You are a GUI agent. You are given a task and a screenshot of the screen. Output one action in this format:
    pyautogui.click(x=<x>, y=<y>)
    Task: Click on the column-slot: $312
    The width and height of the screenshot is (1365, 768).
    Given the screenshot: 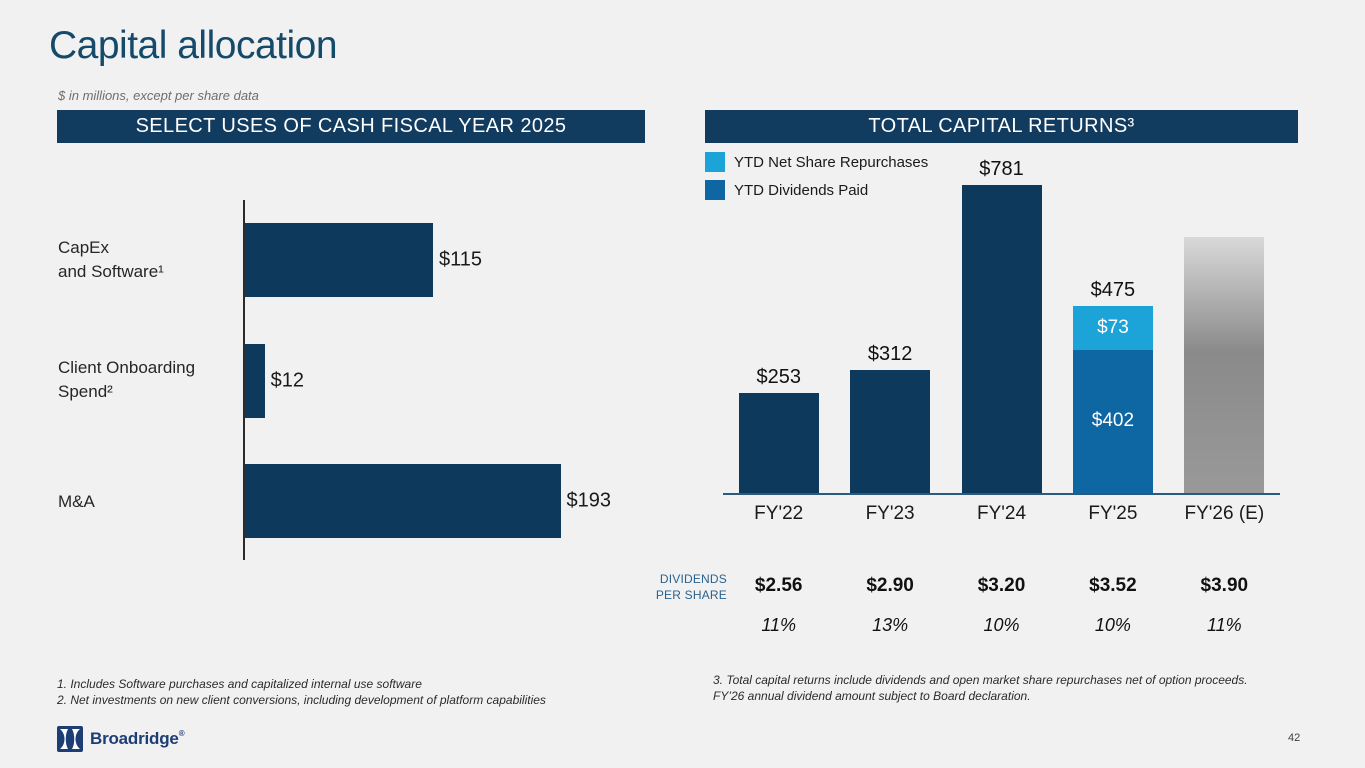 What is the action you would take?
    pyautogui.click(x=889, y=335)
    